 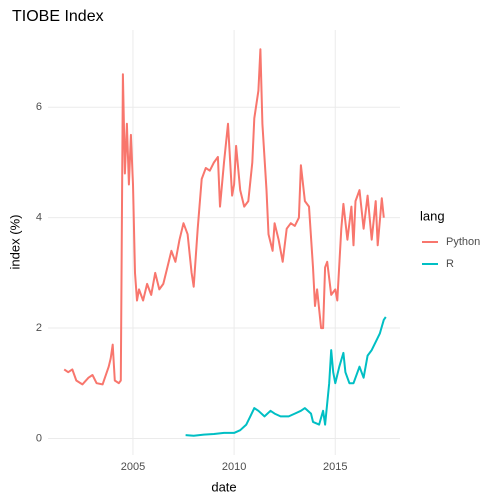 What do you see at coordinates (335, 467) in the screenshot?
I see `x-tick-label: 2015` at bounding box center [335, 467].